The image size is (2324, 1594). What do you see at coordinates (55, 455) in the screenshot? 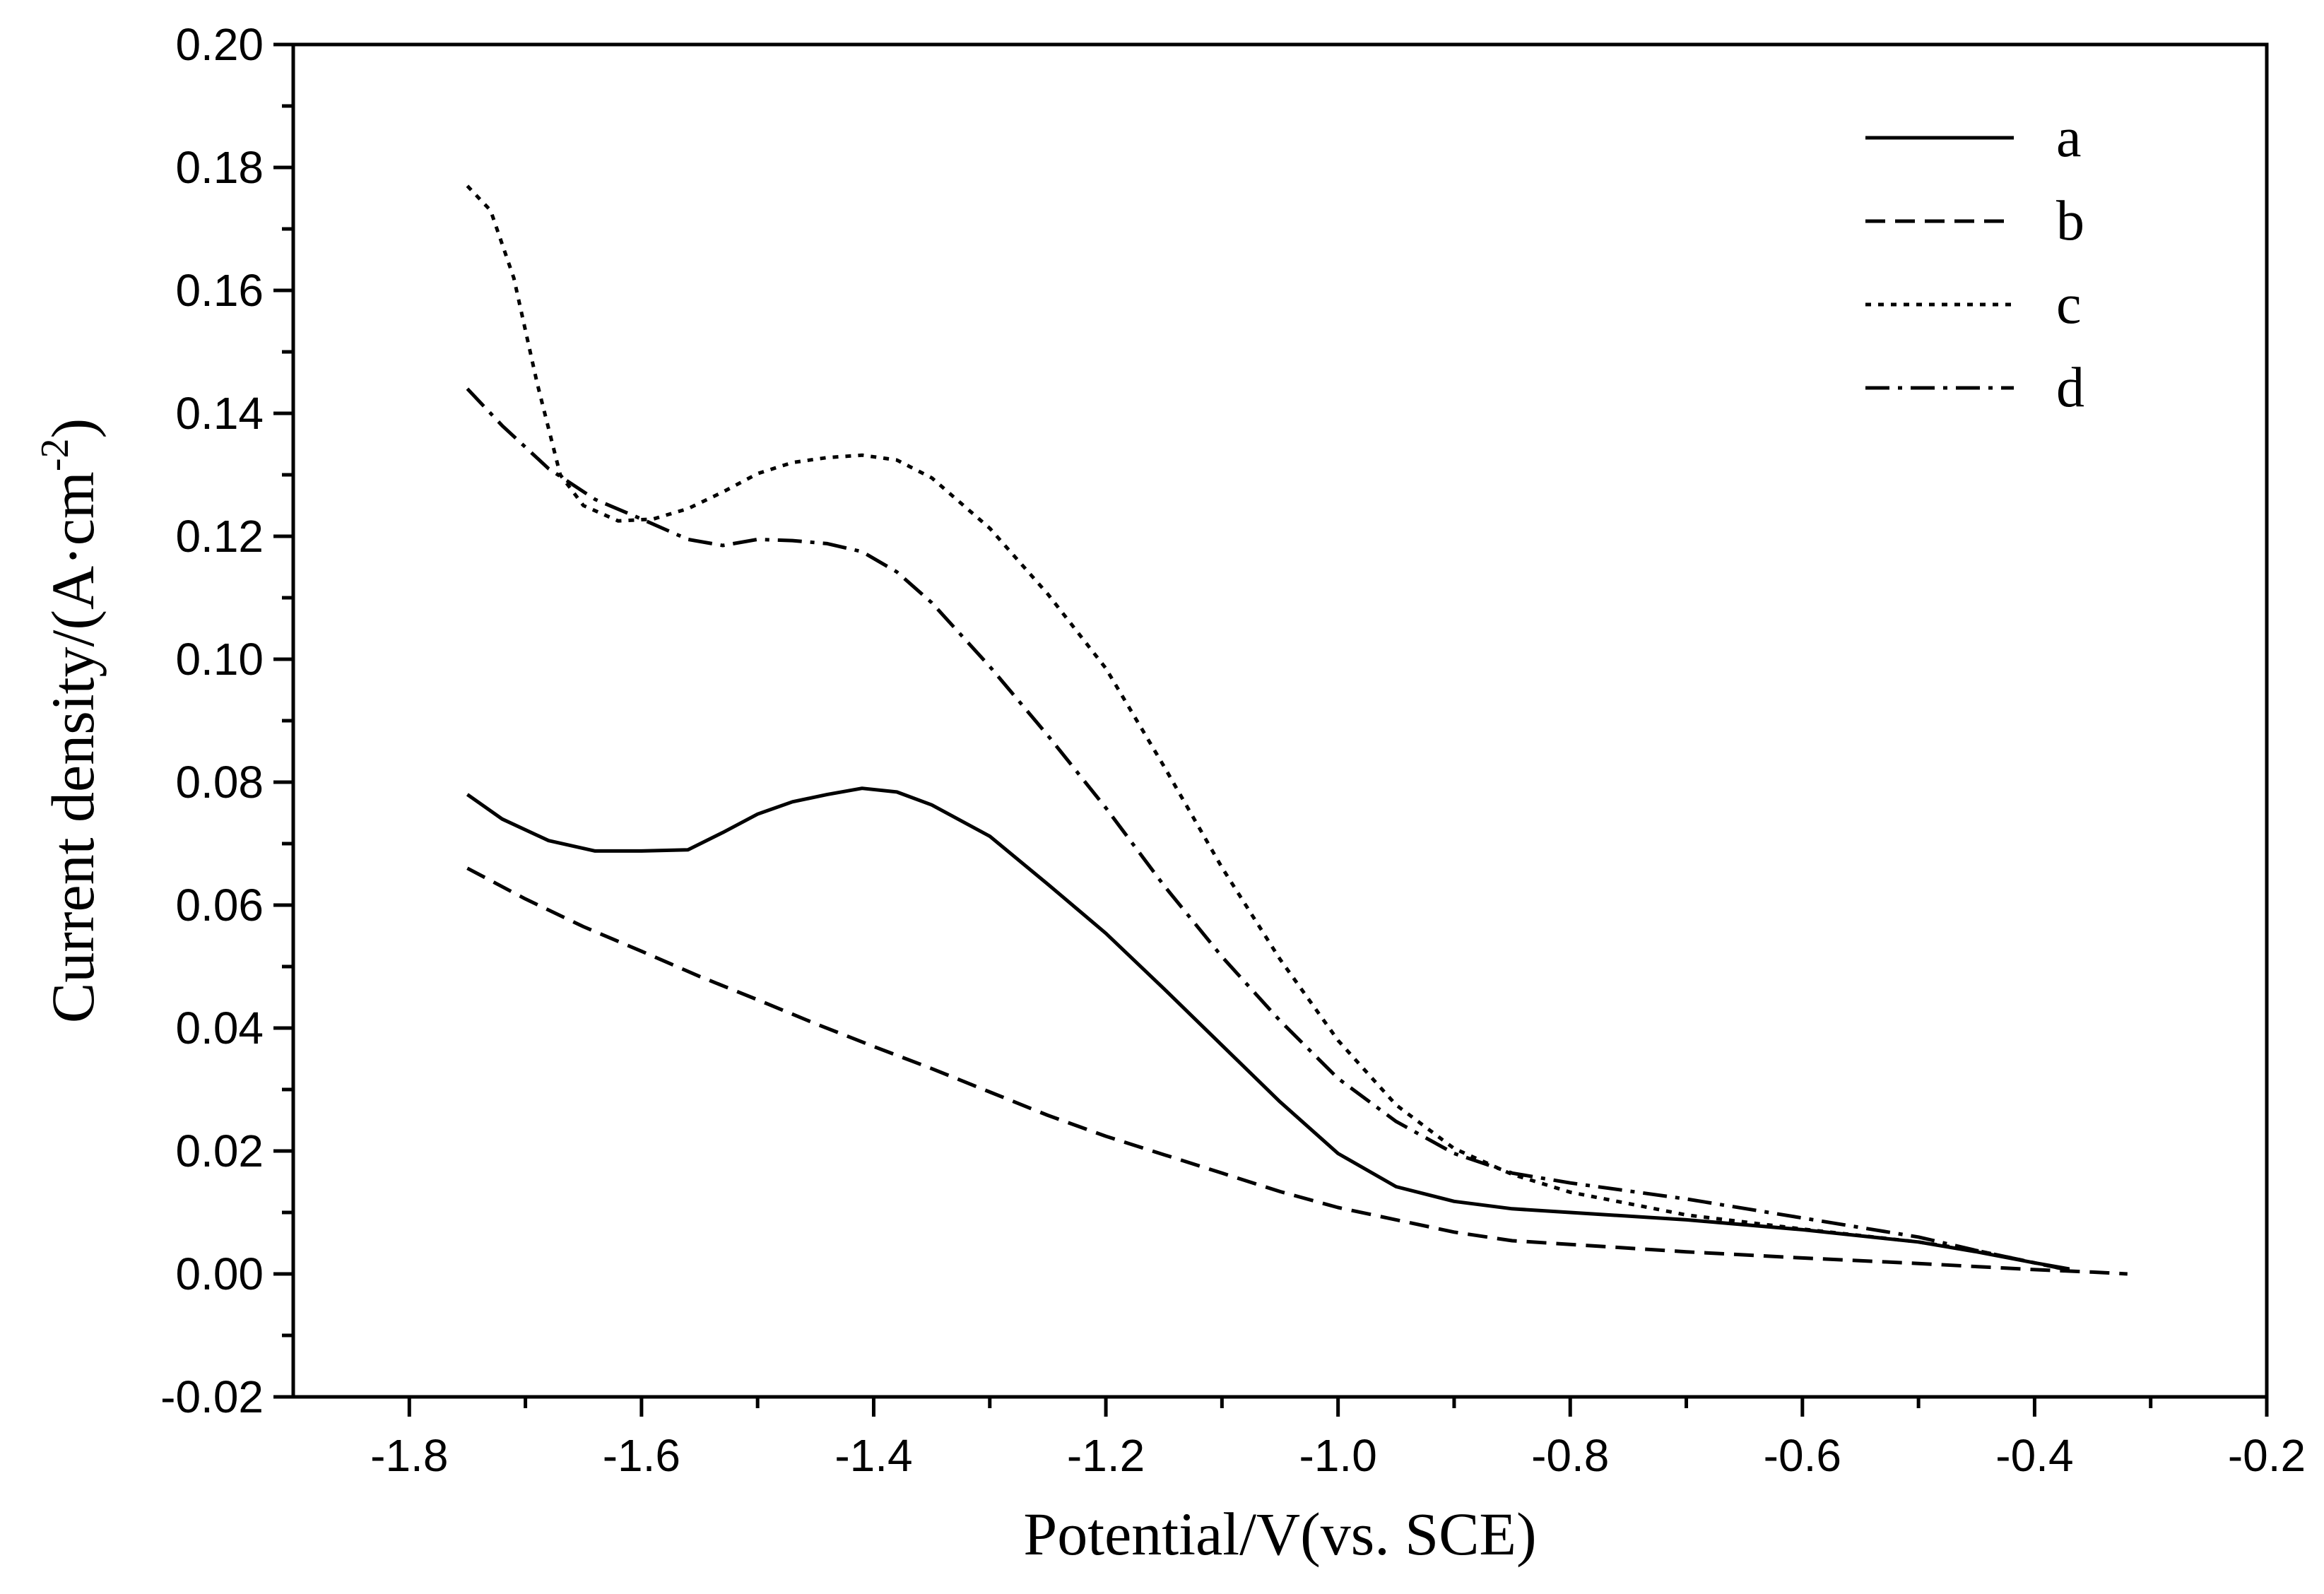
I see `y-axis-title-superscript: -2` at bounding box center [55, 455].